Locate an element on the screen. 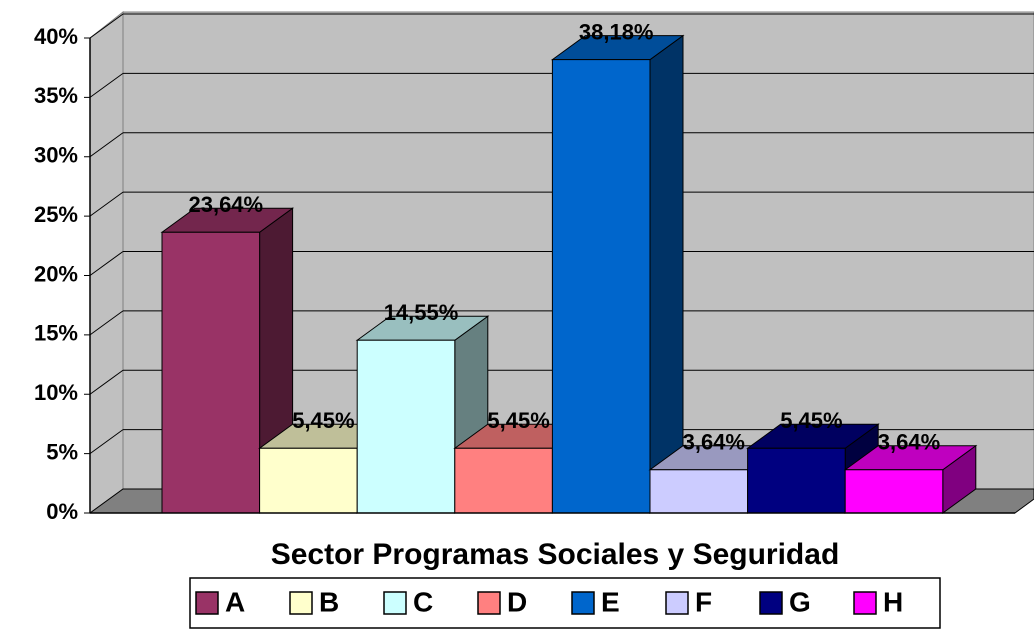 Image resolution: width=1034 pixels, height=637 pixels. legend-label: E is located at coordinates (610, 601).